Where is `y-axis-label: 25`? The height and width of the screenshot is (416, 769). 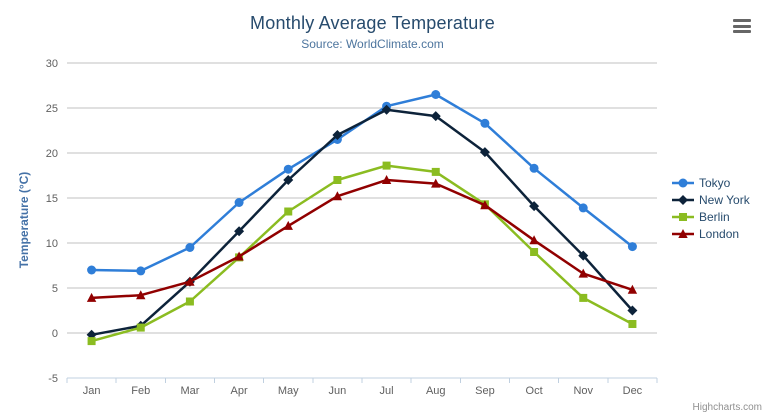 y-axis-label: 25 is located at coordinates (52, 109).